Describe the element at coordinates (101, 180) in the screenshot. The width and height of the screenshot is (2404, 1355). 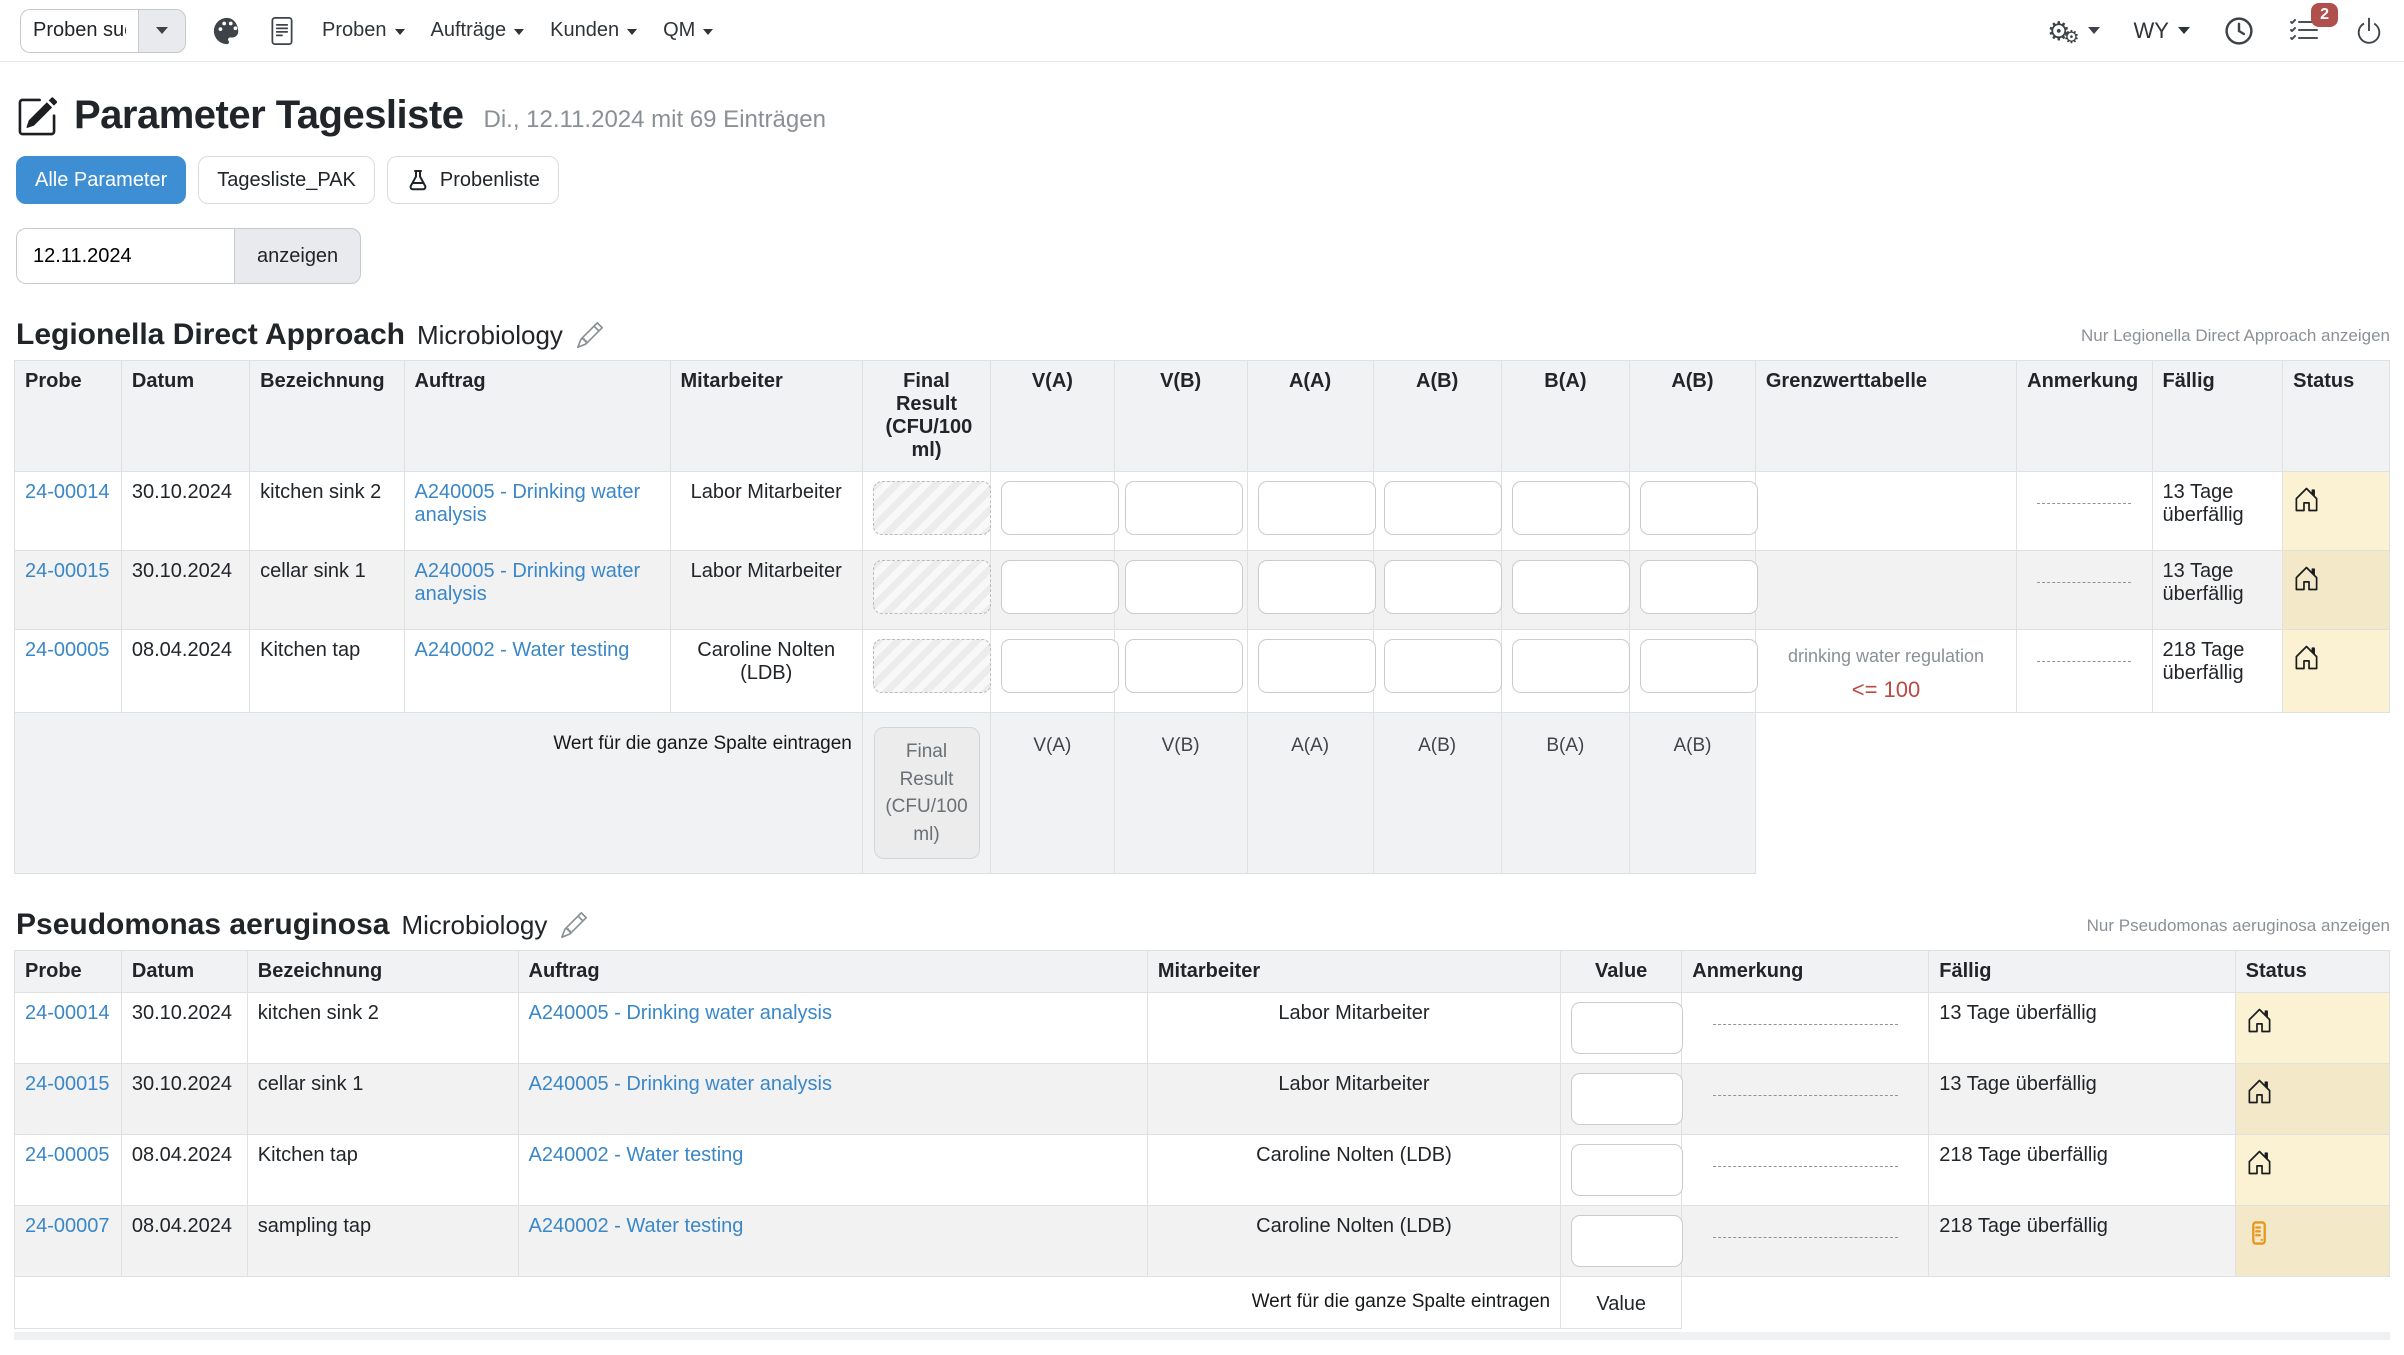
I see `tab-alle-parameter: Alle Parameter` at that location.